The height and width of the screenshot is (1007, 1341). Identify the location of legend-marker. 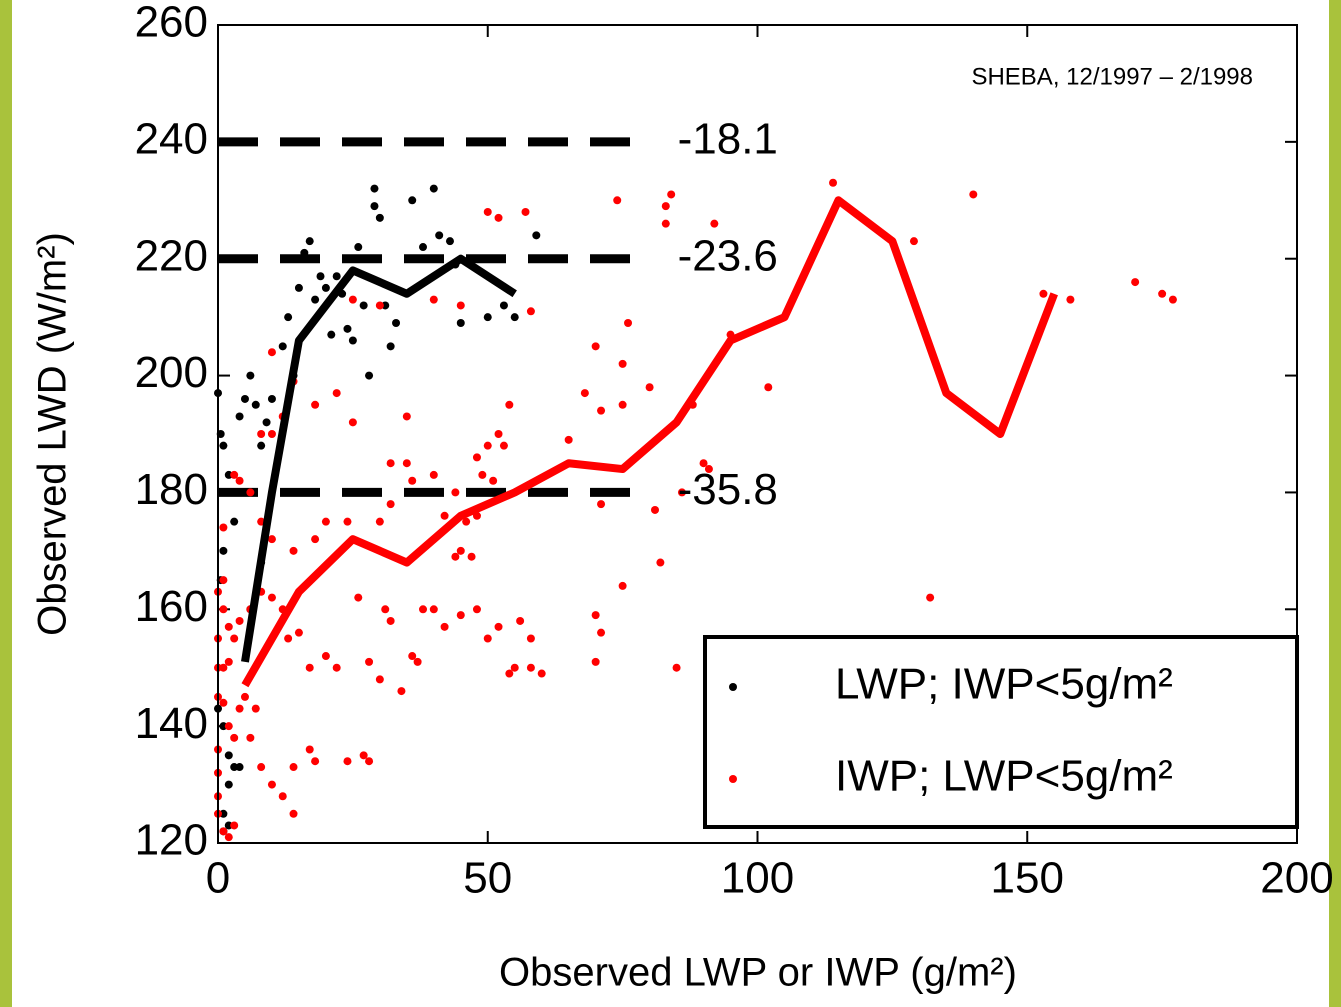
(733, 687).